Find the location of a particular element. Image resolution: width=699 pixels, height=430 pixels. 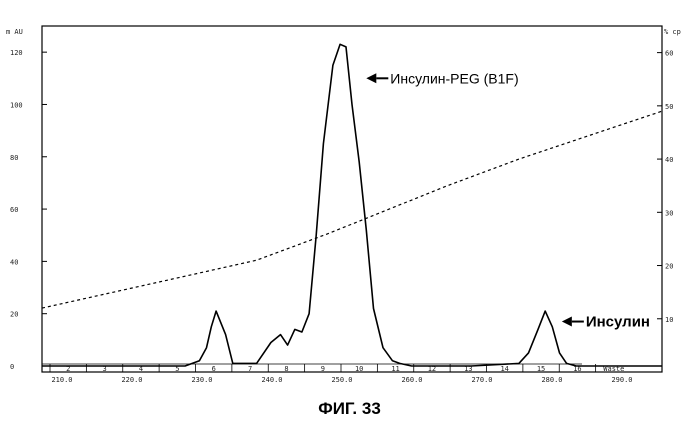

left-tick-label: 80 is located at coordinates (14, 158).